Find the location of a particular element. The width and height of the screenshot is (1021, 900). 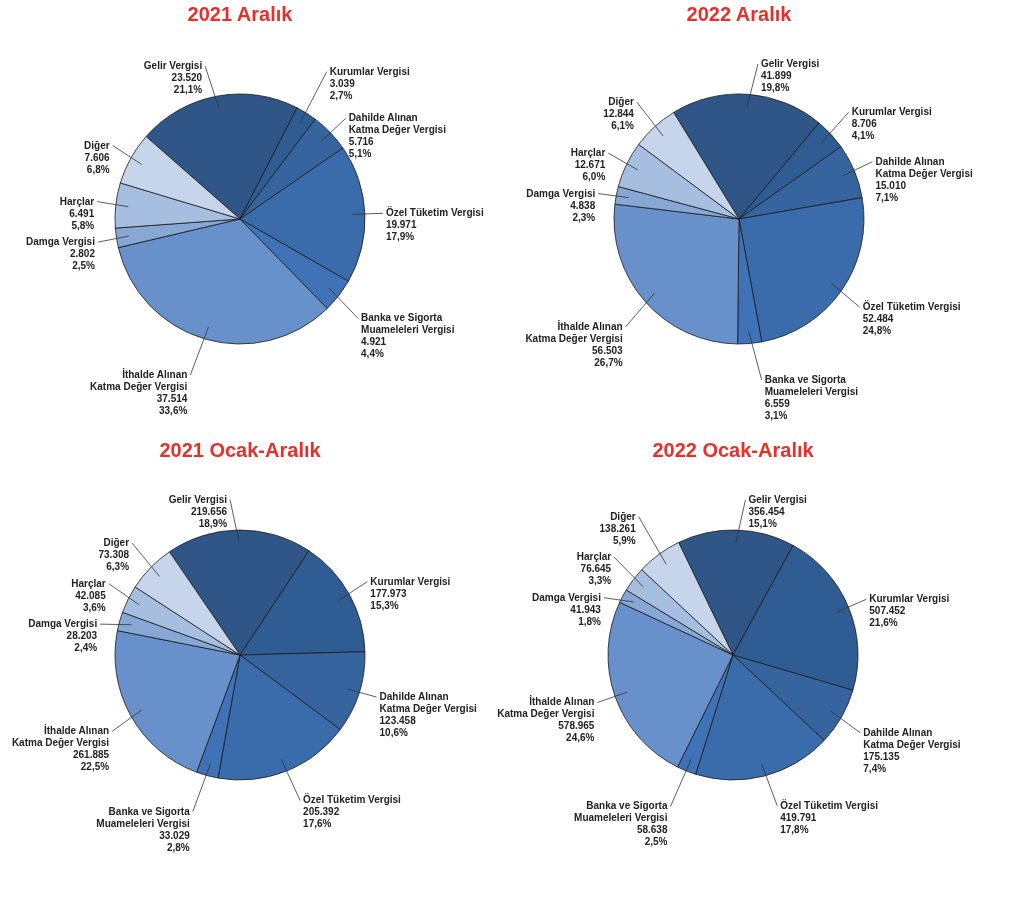

data-label: 205.392 17,6% is located at coordinates (321, 818).